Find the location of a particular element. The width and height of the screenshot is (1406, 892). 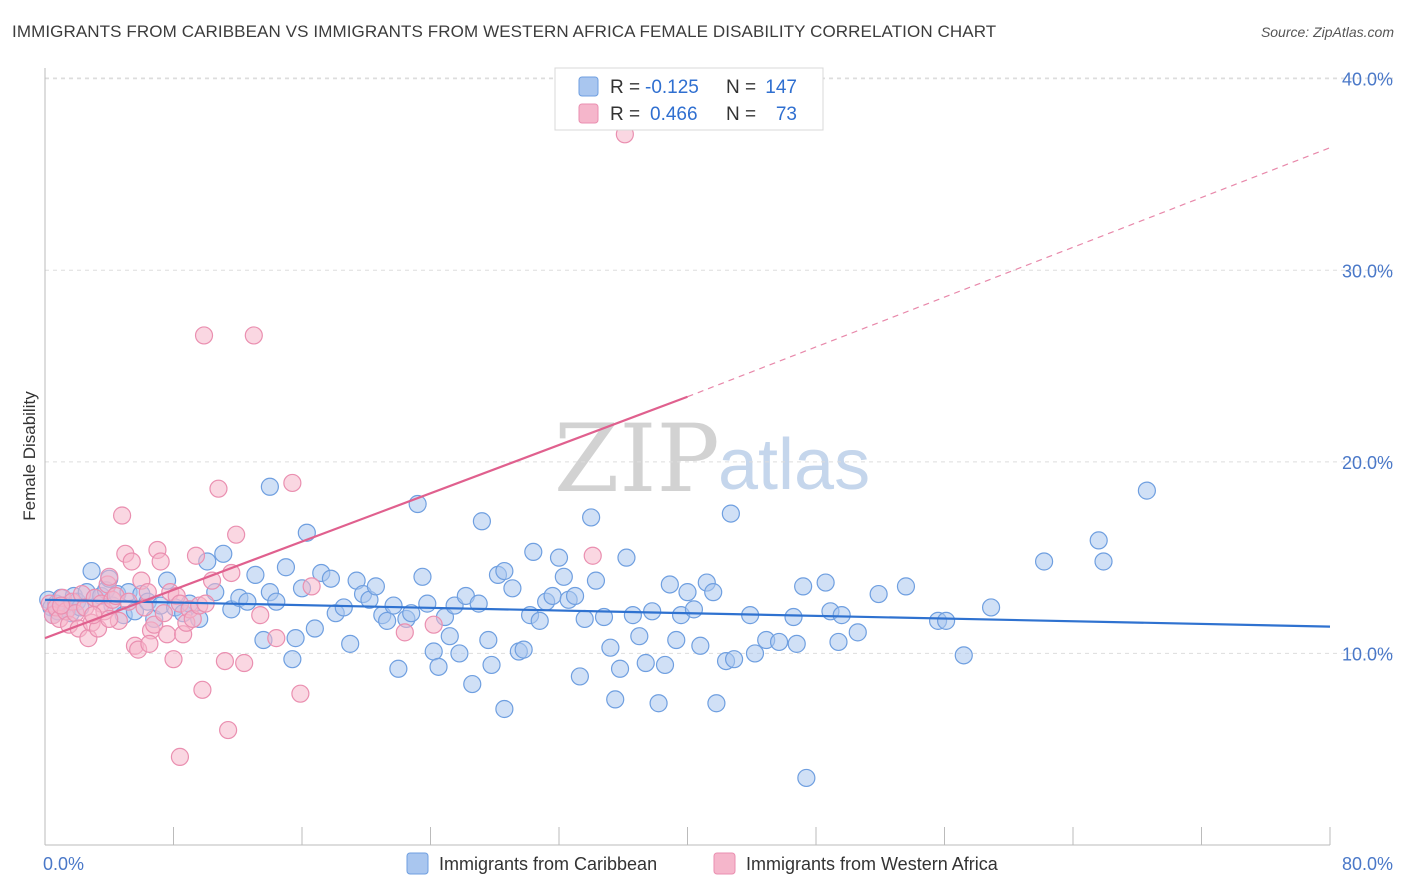

legend-caribbean-label: Immigrants from Caribbean is located at coordinates (548, 864).